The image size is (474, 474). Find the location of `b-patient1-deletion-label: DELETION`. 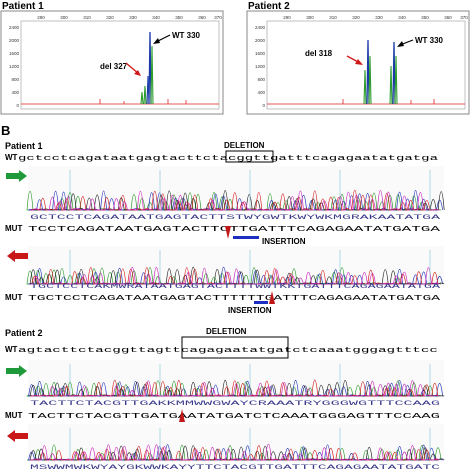

b-patient1-deletion-label: DELETION is located at coordinates (244, 145).